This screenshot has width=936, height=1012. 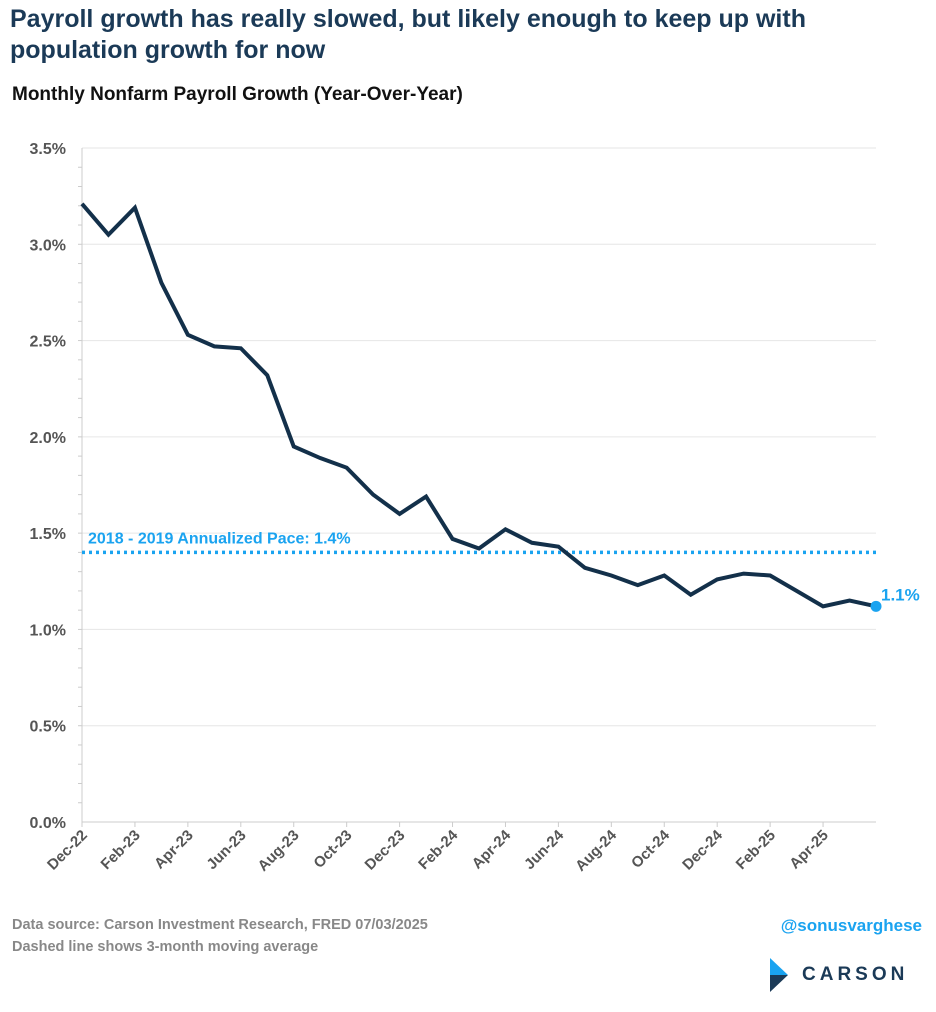 I want to click on x-tick-label: Apr-23, so click(x=174, y=850).